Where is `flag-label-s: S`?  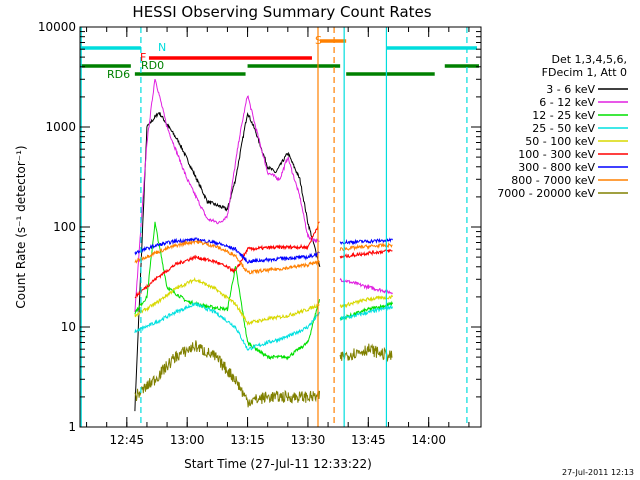 flag-label-s: S is located at coordinates (318, 40).